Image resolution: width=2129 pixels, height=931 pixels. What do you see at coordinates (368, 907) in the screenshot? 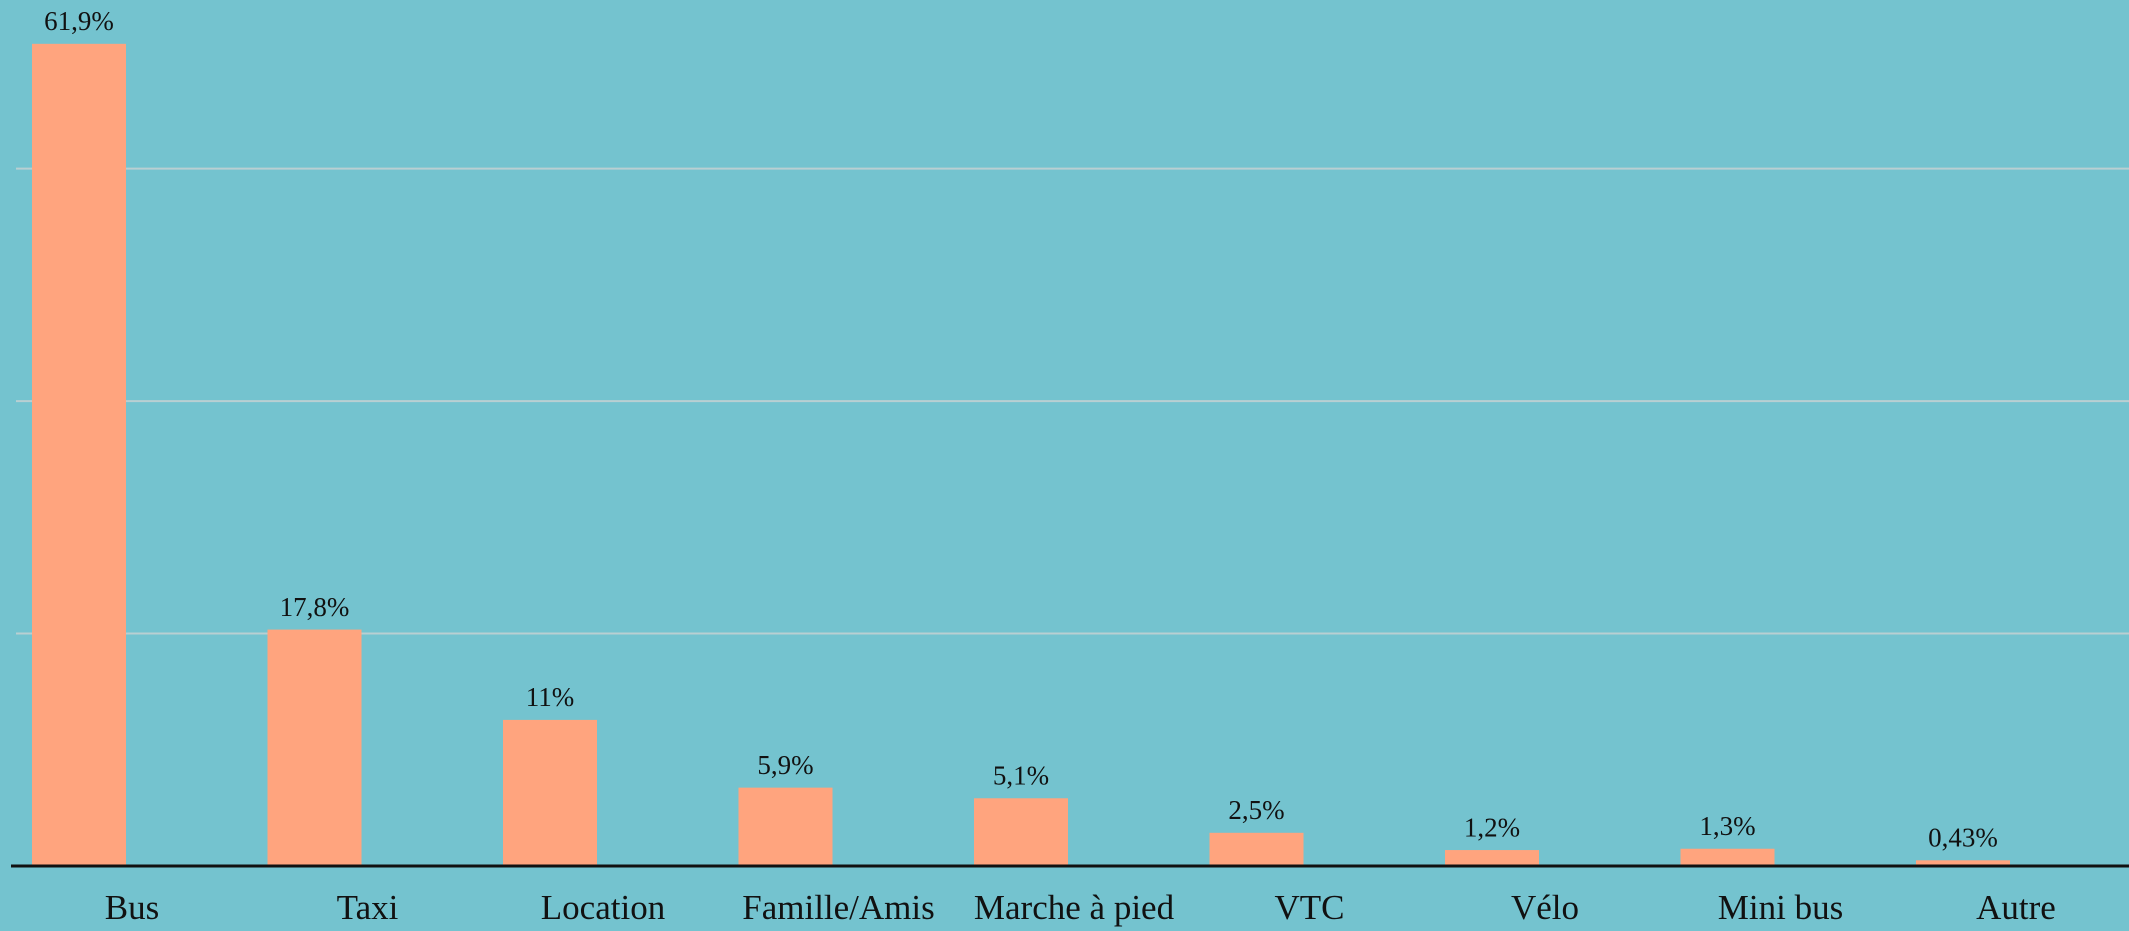
I see `x-tick-label: Taxi` at bounding box center [368, 907].